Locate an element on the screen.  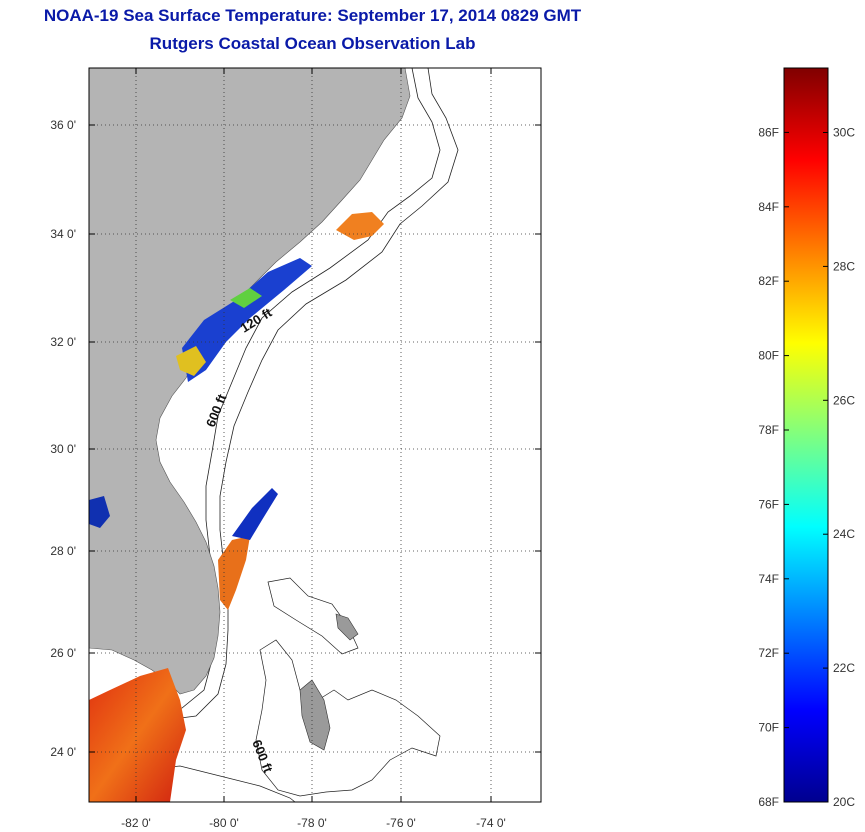
colorbar-f-label: 82F is located at coordinates (768, 281).